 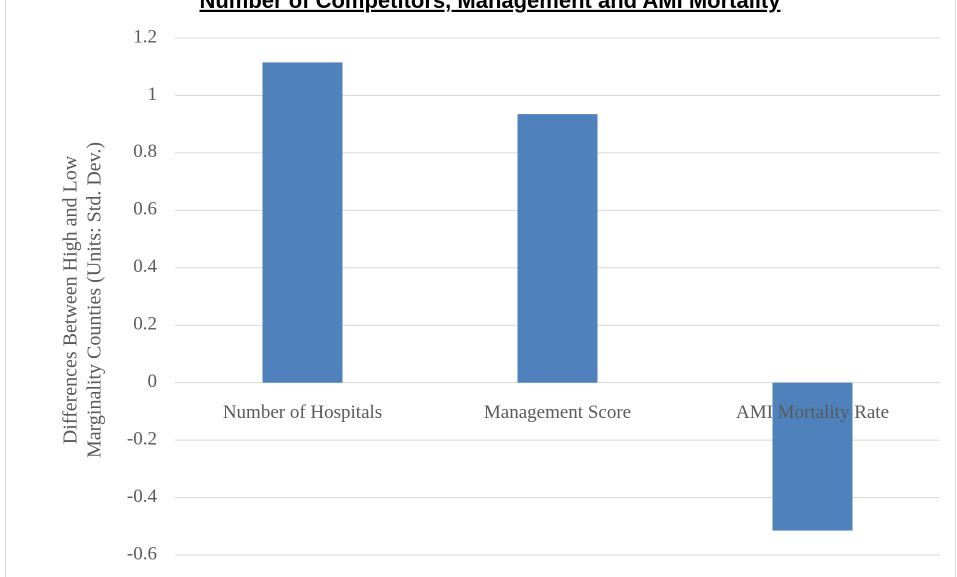 What do you see at coordinates (812, 412) in the screenshot?
I see `x-tick-label: AMI Mortality Rate` at bounding box center [812, 412].